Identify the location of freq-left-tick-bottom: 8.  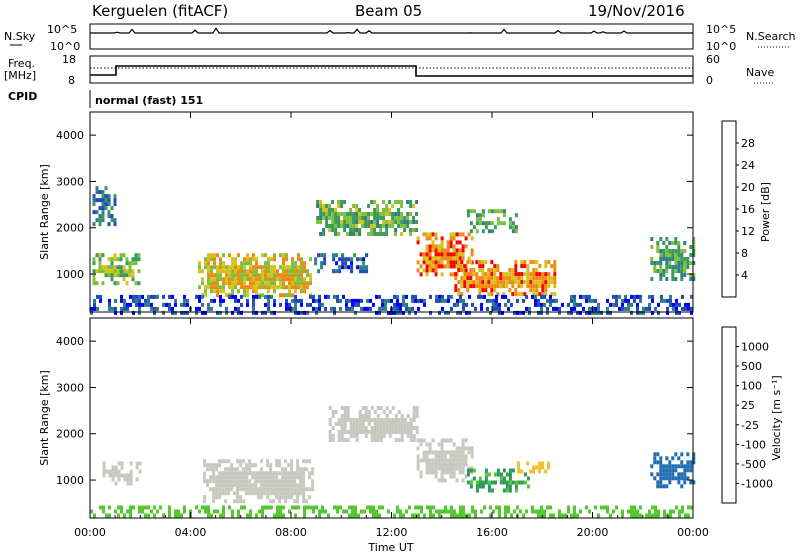
(71, 80).